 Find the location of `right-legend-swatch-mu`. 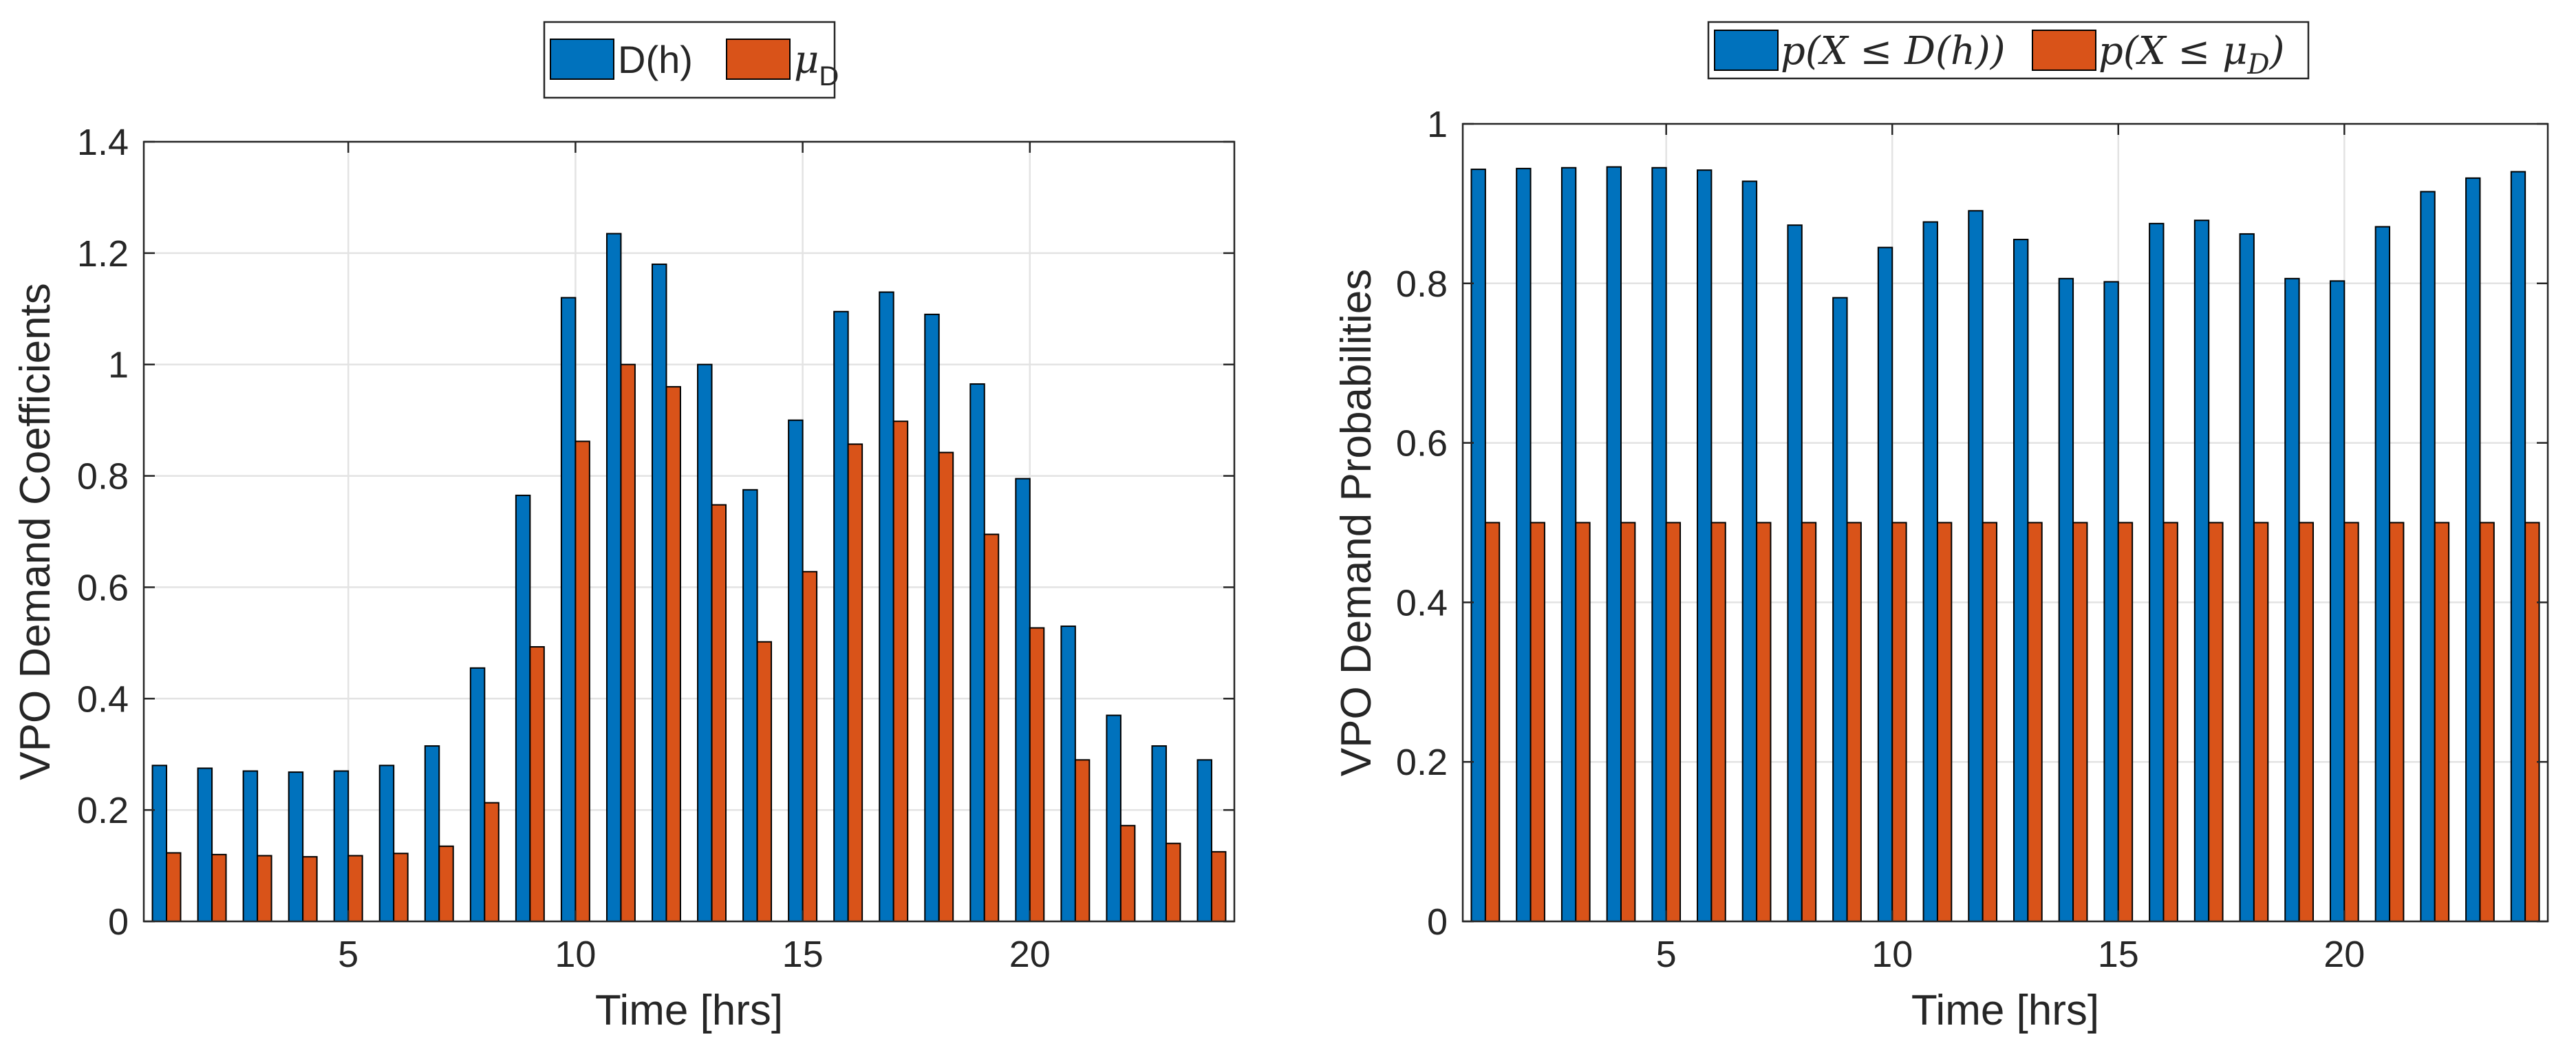

right-legend-swatch-mu is located at coordinates (2064, 50).